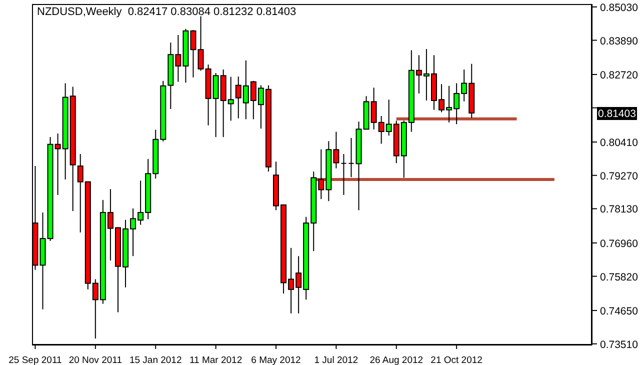 This screenshot has height=365, width=641. What do you see at coordinates (276, 360) in the screenshot?
I see `x-tick-label: 6 May 2012` at bounding box center [276, 360].